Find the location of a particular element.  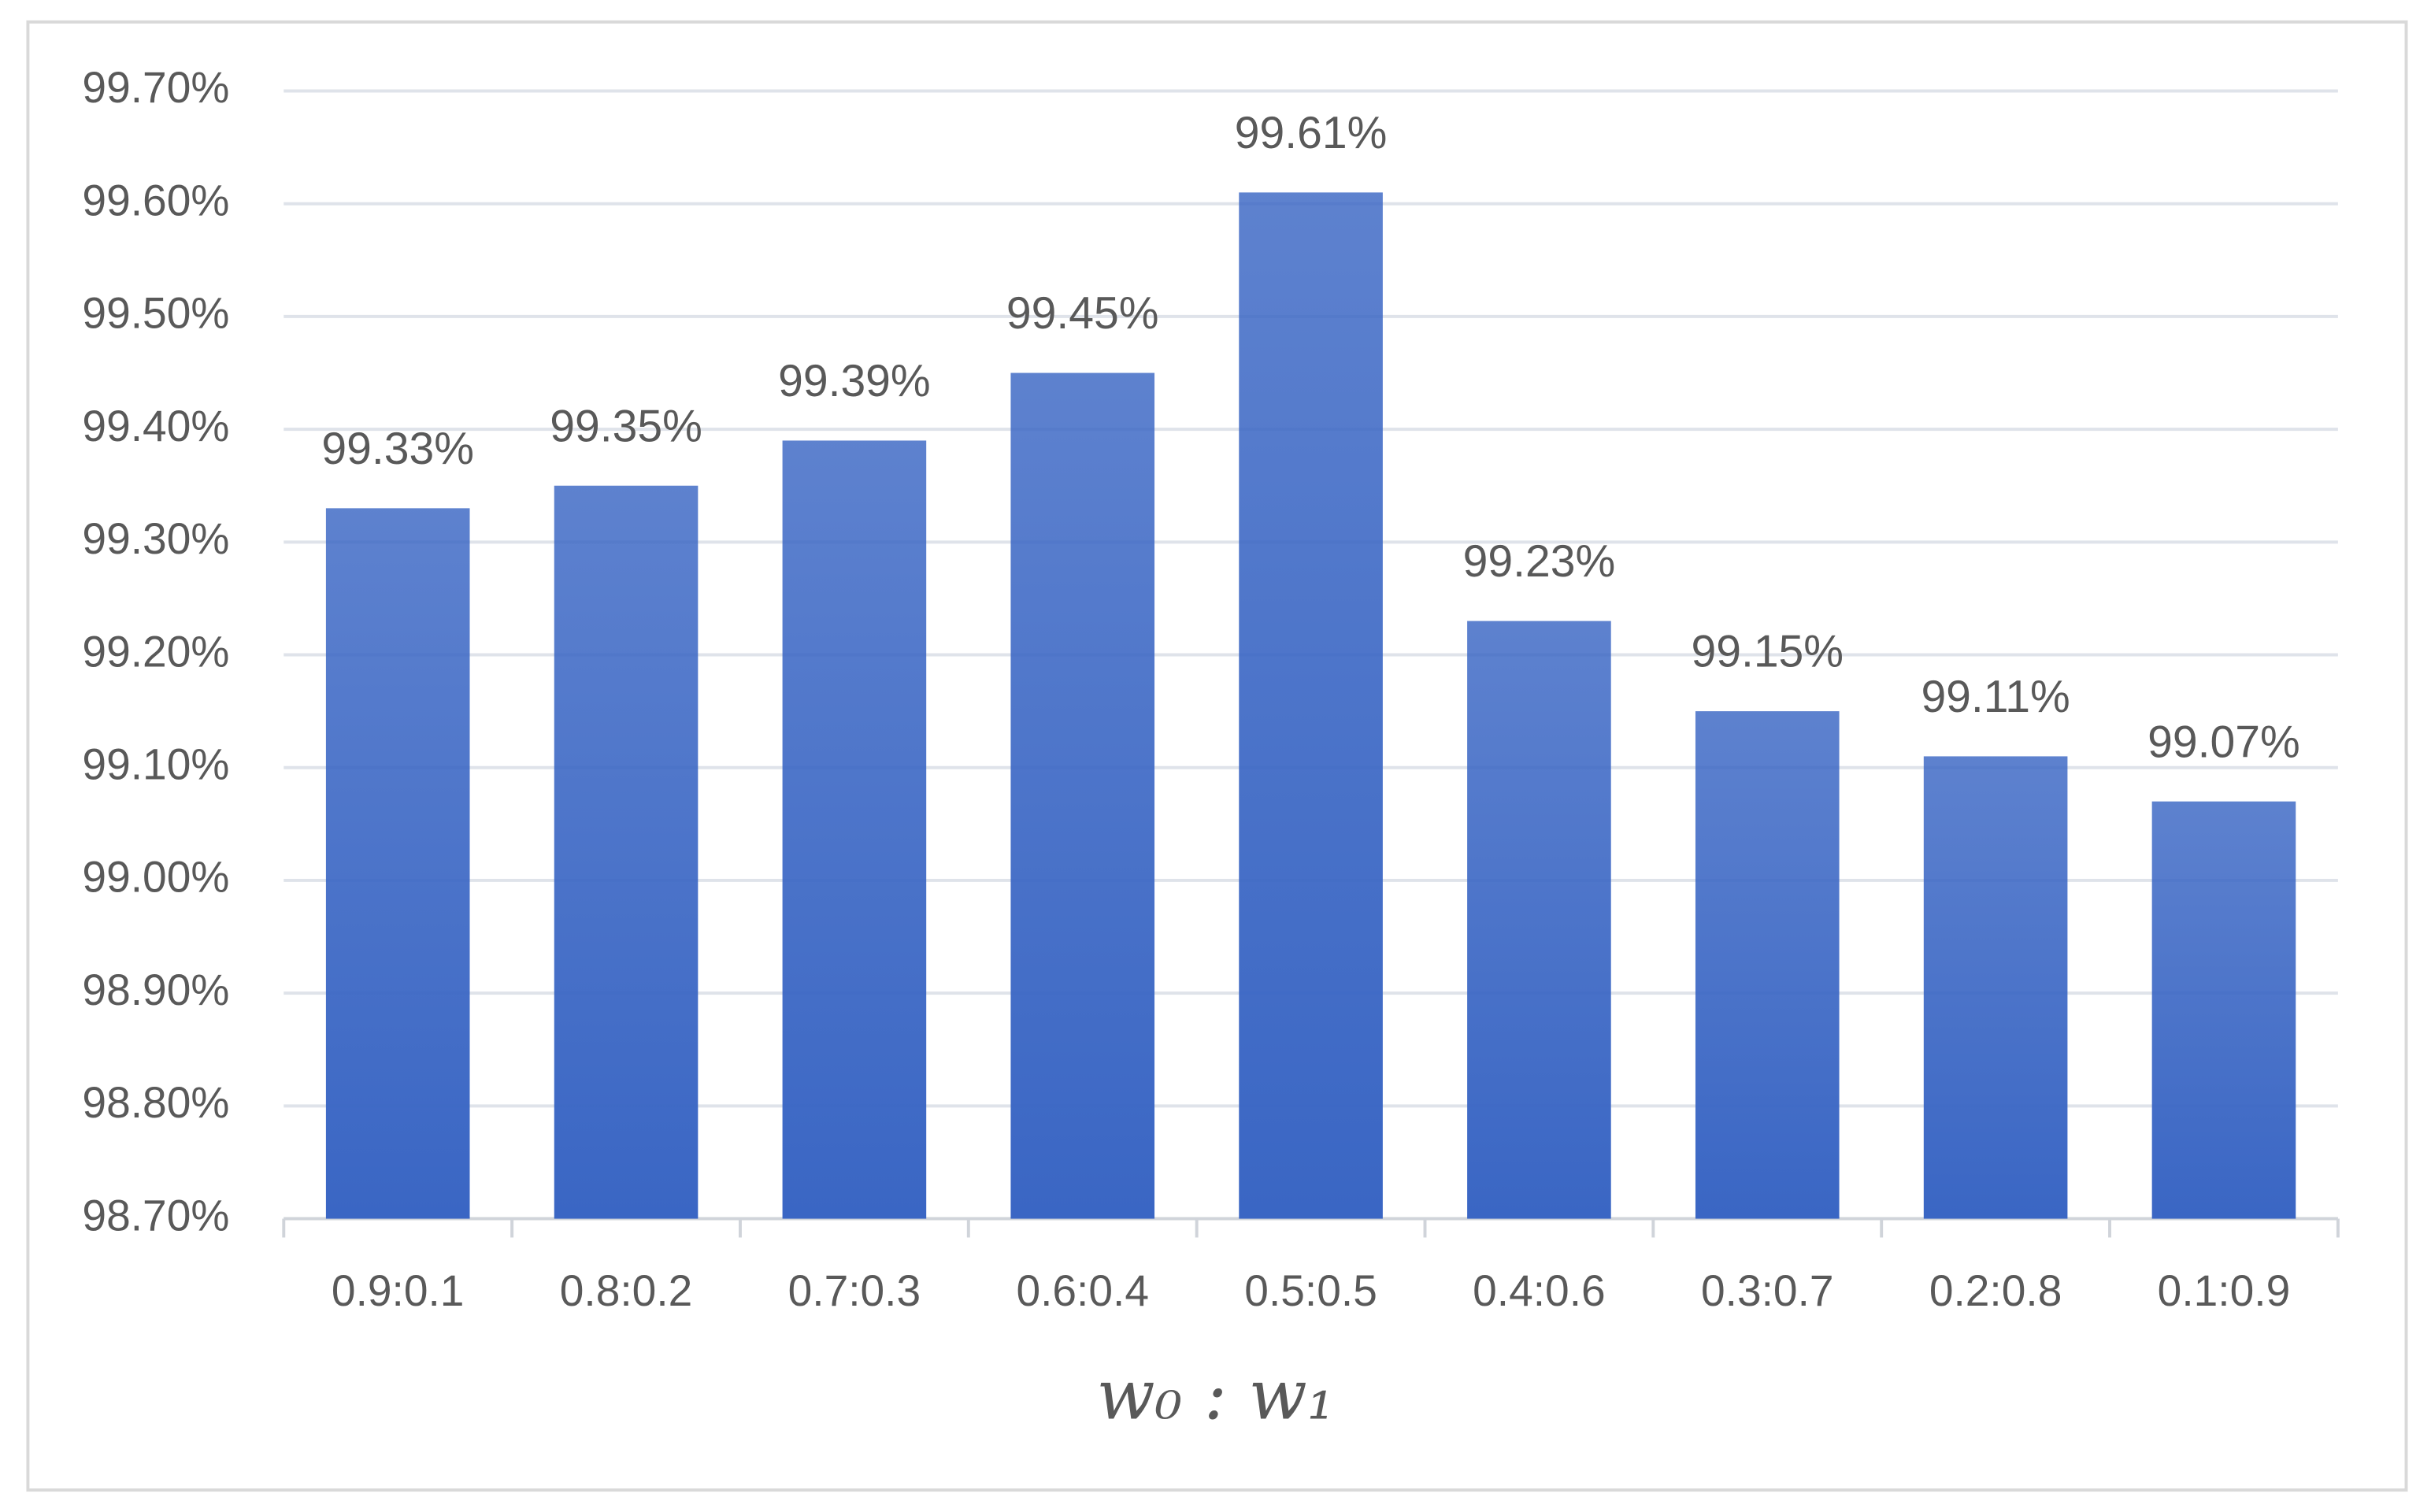

data-label: 99.45% is located at coordinates (1082, 313).